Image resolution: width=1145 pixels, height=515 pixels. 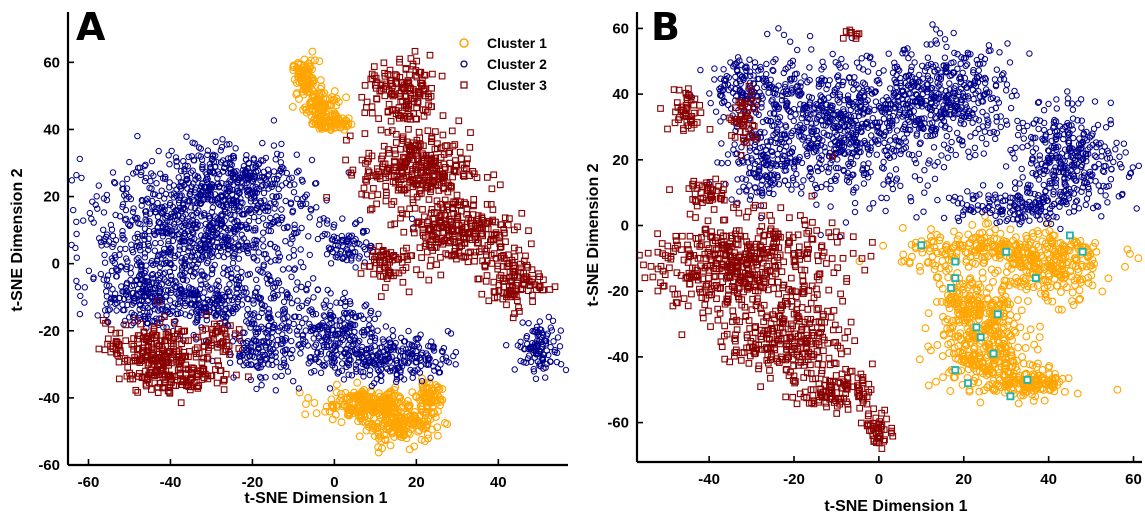 What do you see at coordinates (171, 482) in the screenshot?
I see `x-tick-label: -40` at bounding box center [171, 482].